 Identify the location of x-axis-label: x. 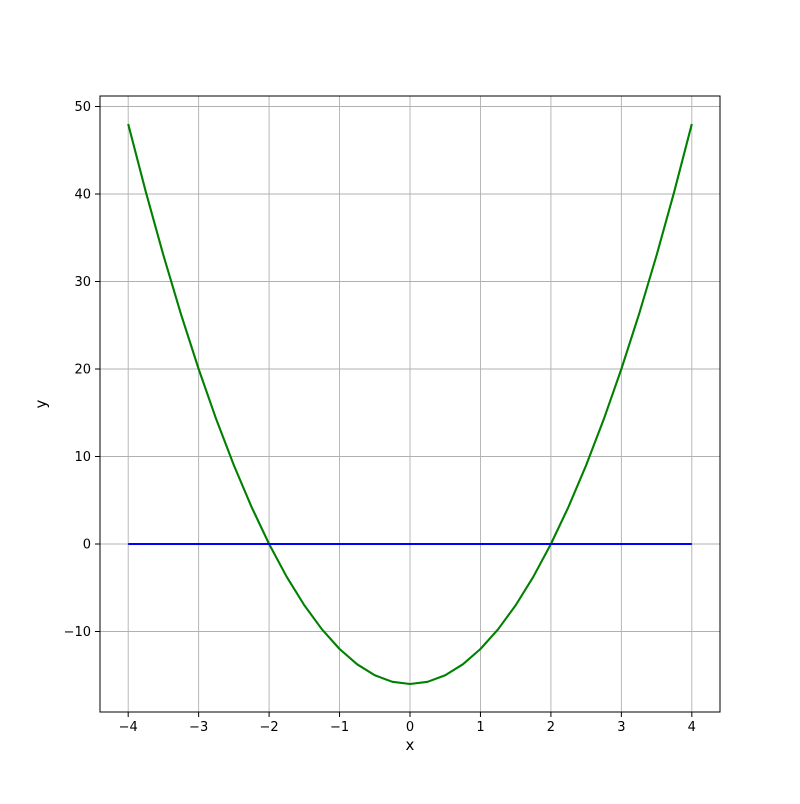
(410, 745).